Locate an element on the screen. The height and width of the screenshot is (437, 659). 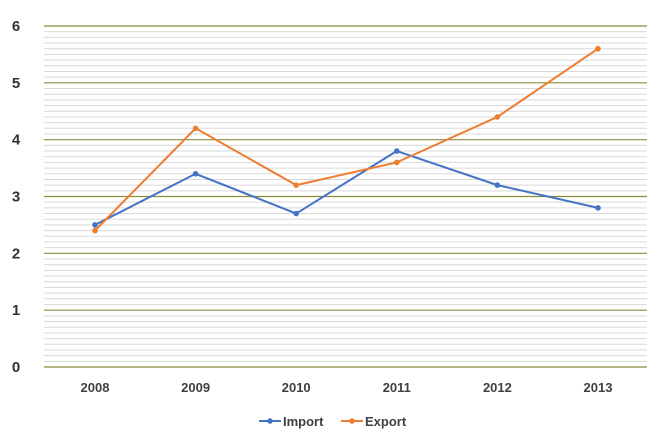
y-tick-label: 2 is located at coordinates (16, 253).